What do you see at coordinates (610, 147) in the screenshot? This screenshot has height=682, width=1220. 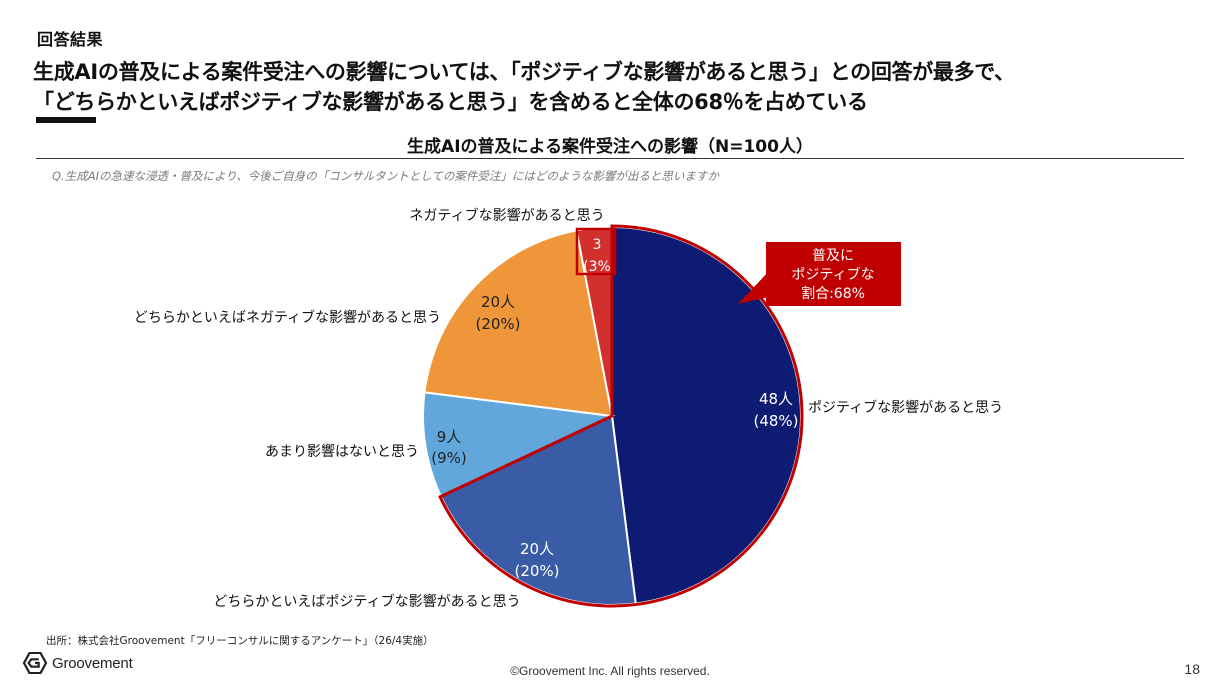 I see `chart-title: 生成AIの普及による案件受注への影響（N=100人）` at bounding box center [610, 147].